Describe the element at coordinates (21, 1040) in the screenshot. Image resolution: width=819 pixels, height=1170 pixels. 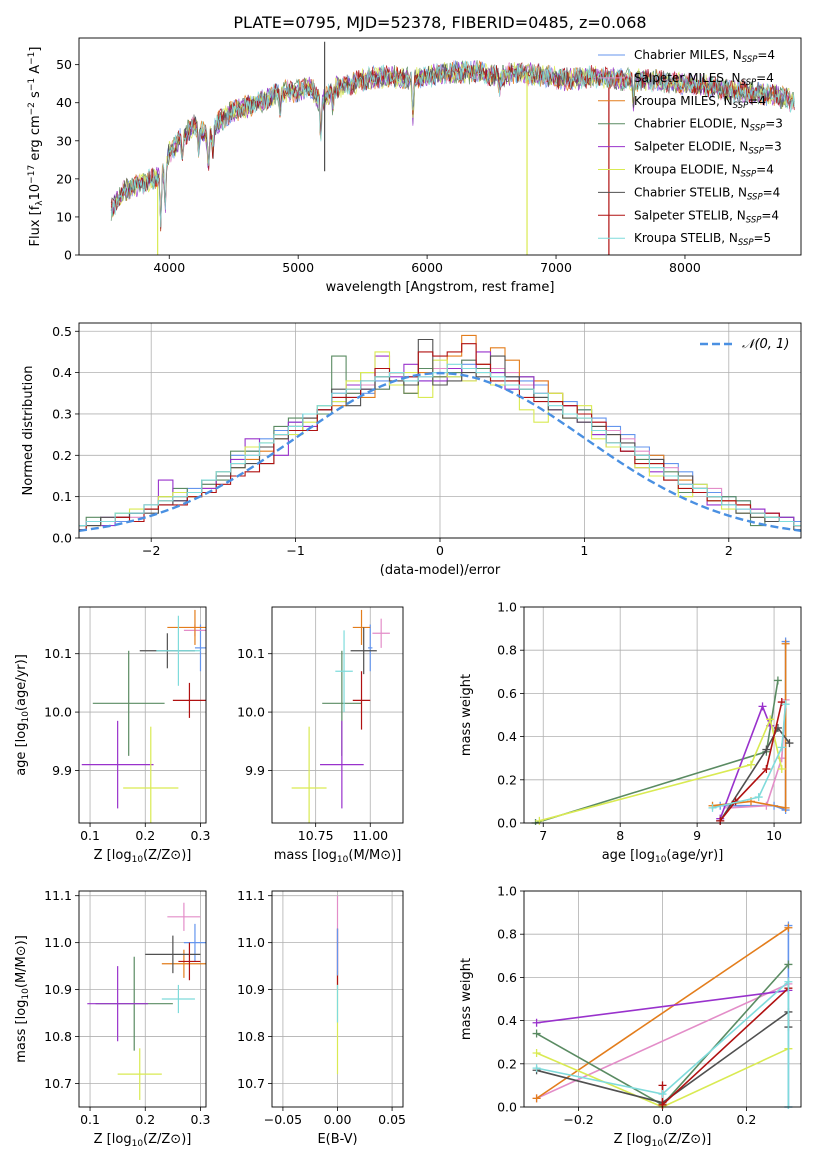
I see `mass_vs_z-ylabel-part: mass [` at that location.